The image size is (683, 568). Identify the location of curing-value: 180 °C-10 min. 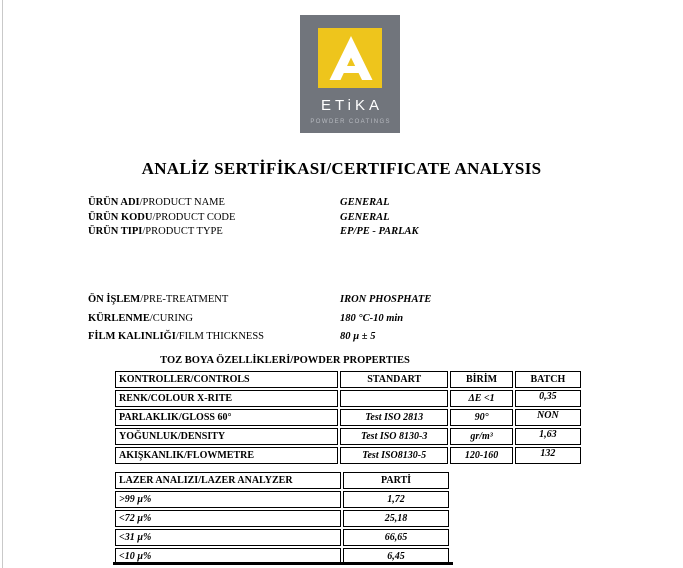
(372, 318).